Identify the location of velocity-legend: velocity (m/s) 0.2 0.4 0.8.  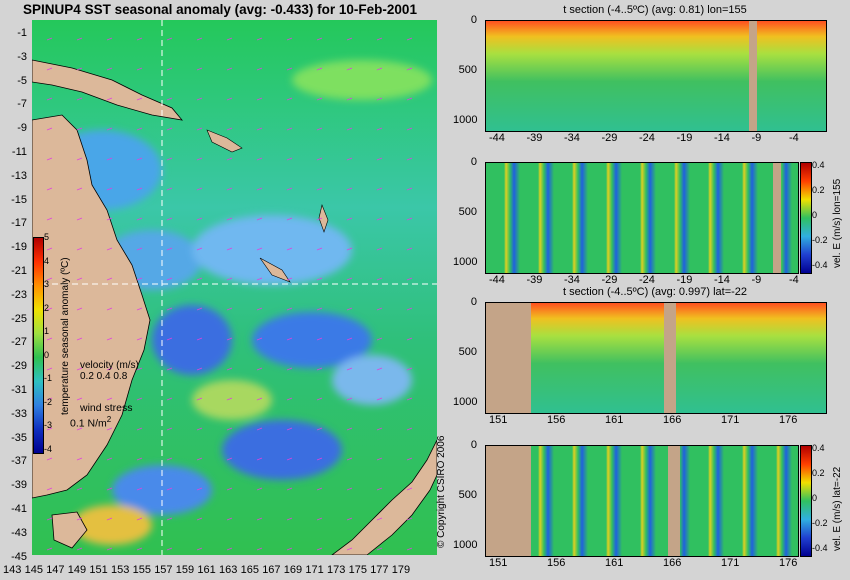
(109, 371).